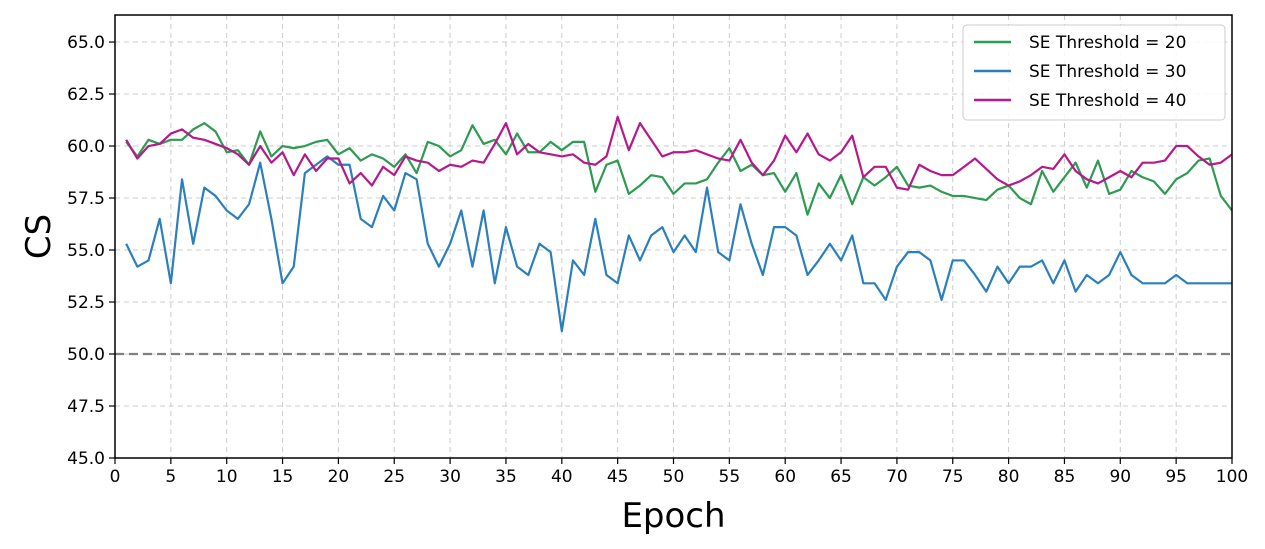 This screenshot has height=549, width=1265. What do you see at coordinates (86, 459) in the screenshot?
I see `y-tick-label: 45.0` at bounding box center [86, 459].